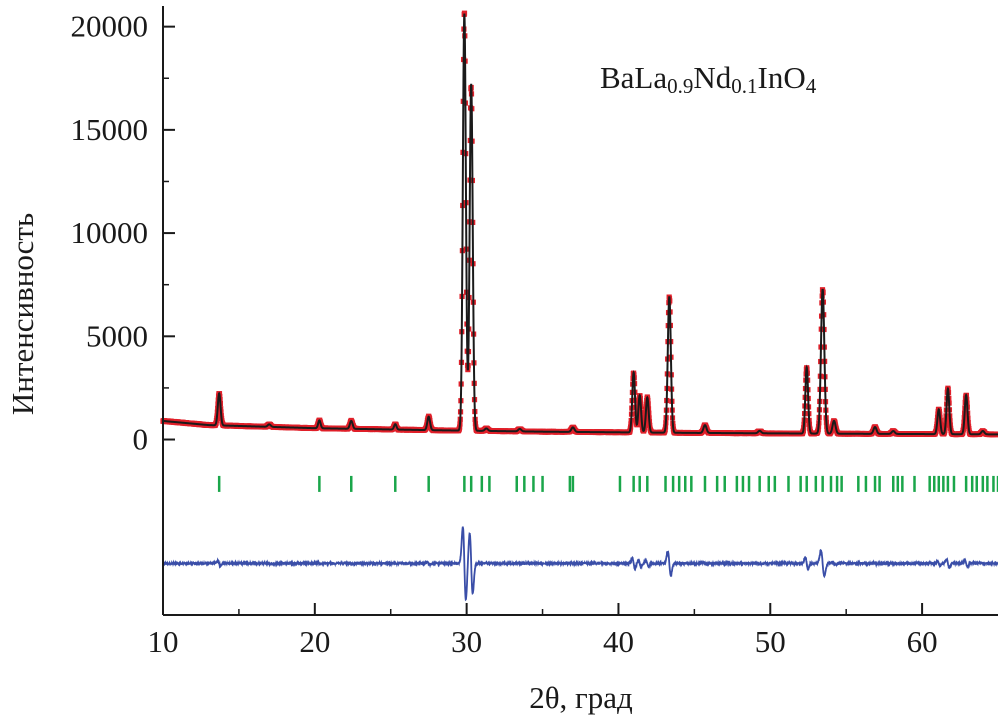 The image size is (998, 723). Describe the element at coordinates (744, 86) in the screenshot. I see `formula-subscript: 0.1` at that location.